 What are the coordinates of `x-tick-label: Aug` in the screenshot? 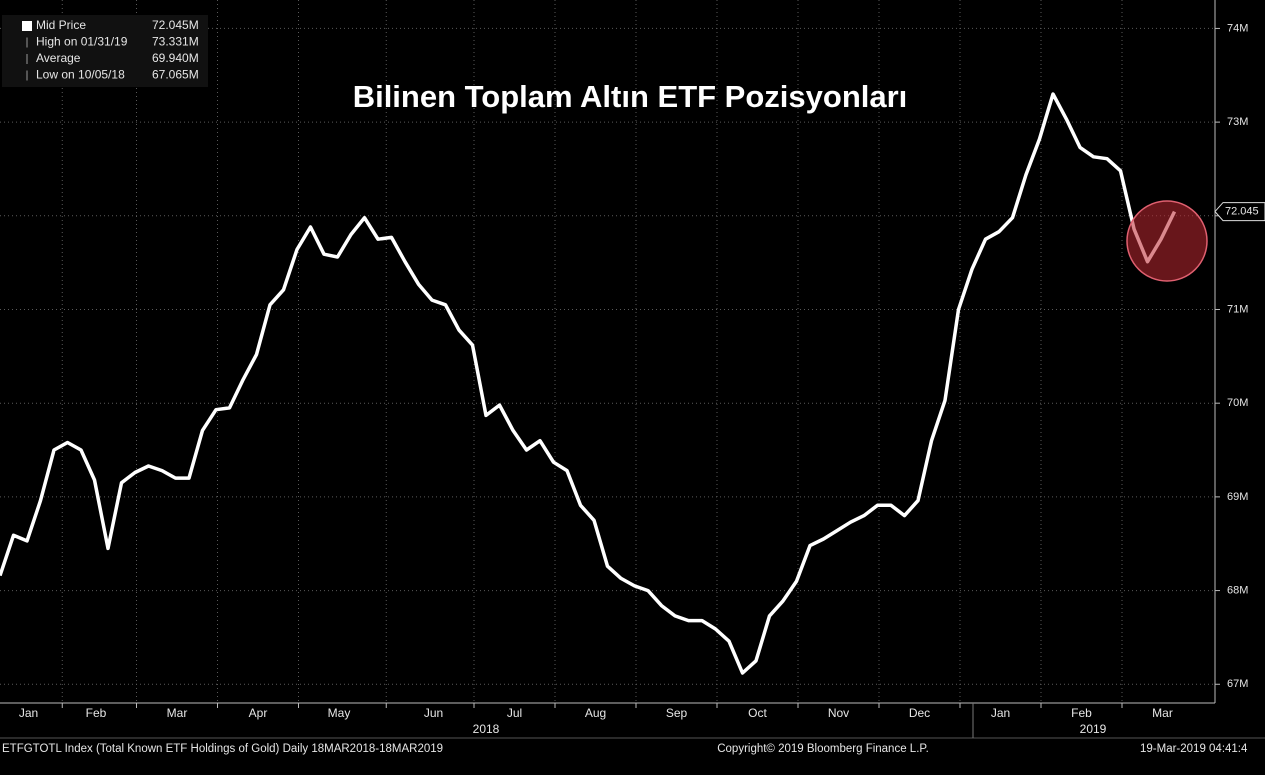 It's located at (595, 713).